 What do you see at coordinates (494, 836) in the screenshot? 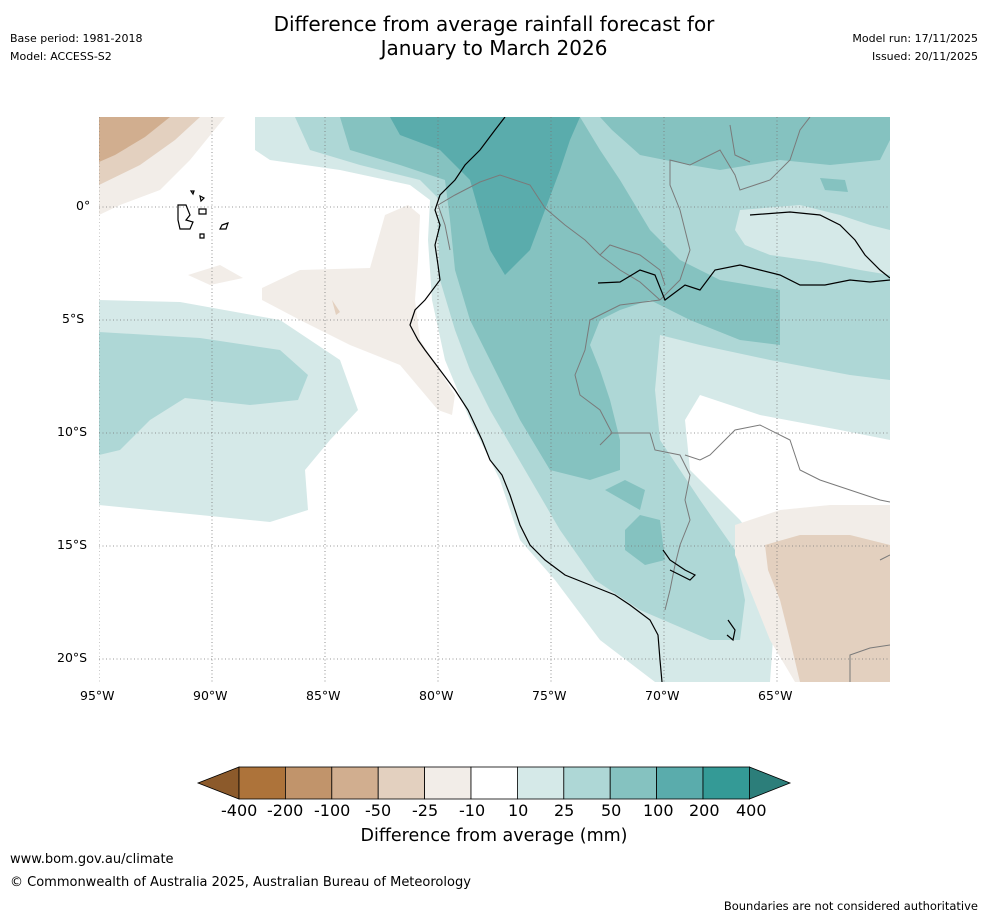
I see `colorbar-label: Difference from average (mm)` at bounding box center [494, 836].